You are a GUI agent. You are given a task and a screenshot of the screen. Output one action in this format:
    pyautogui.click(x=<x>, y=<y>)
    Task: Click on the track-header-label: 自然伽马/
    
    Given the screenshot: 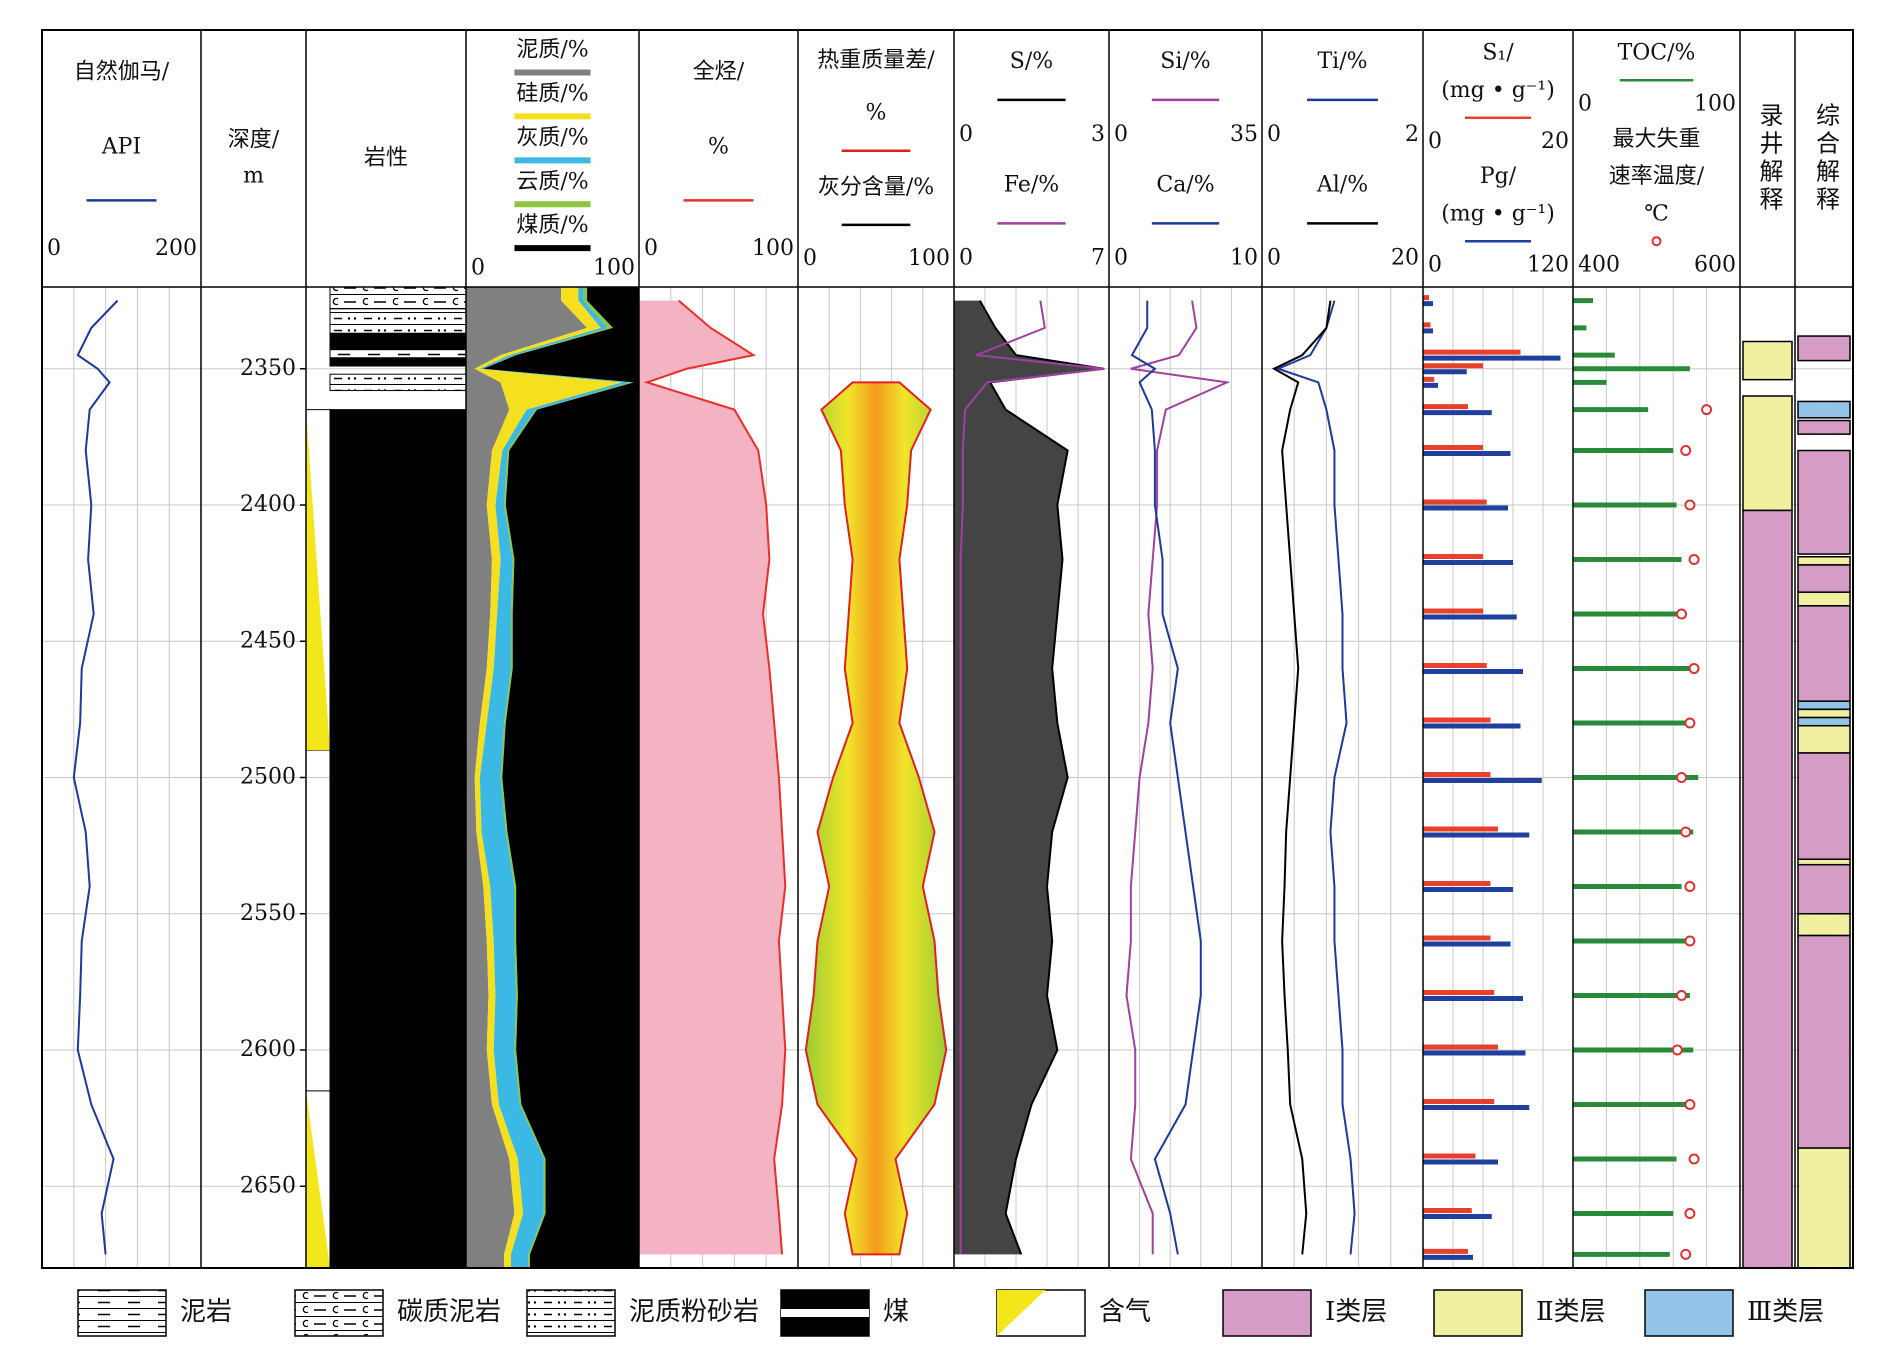 What is the action you would take?
    pyautogui.click(x=122, y=71)
    